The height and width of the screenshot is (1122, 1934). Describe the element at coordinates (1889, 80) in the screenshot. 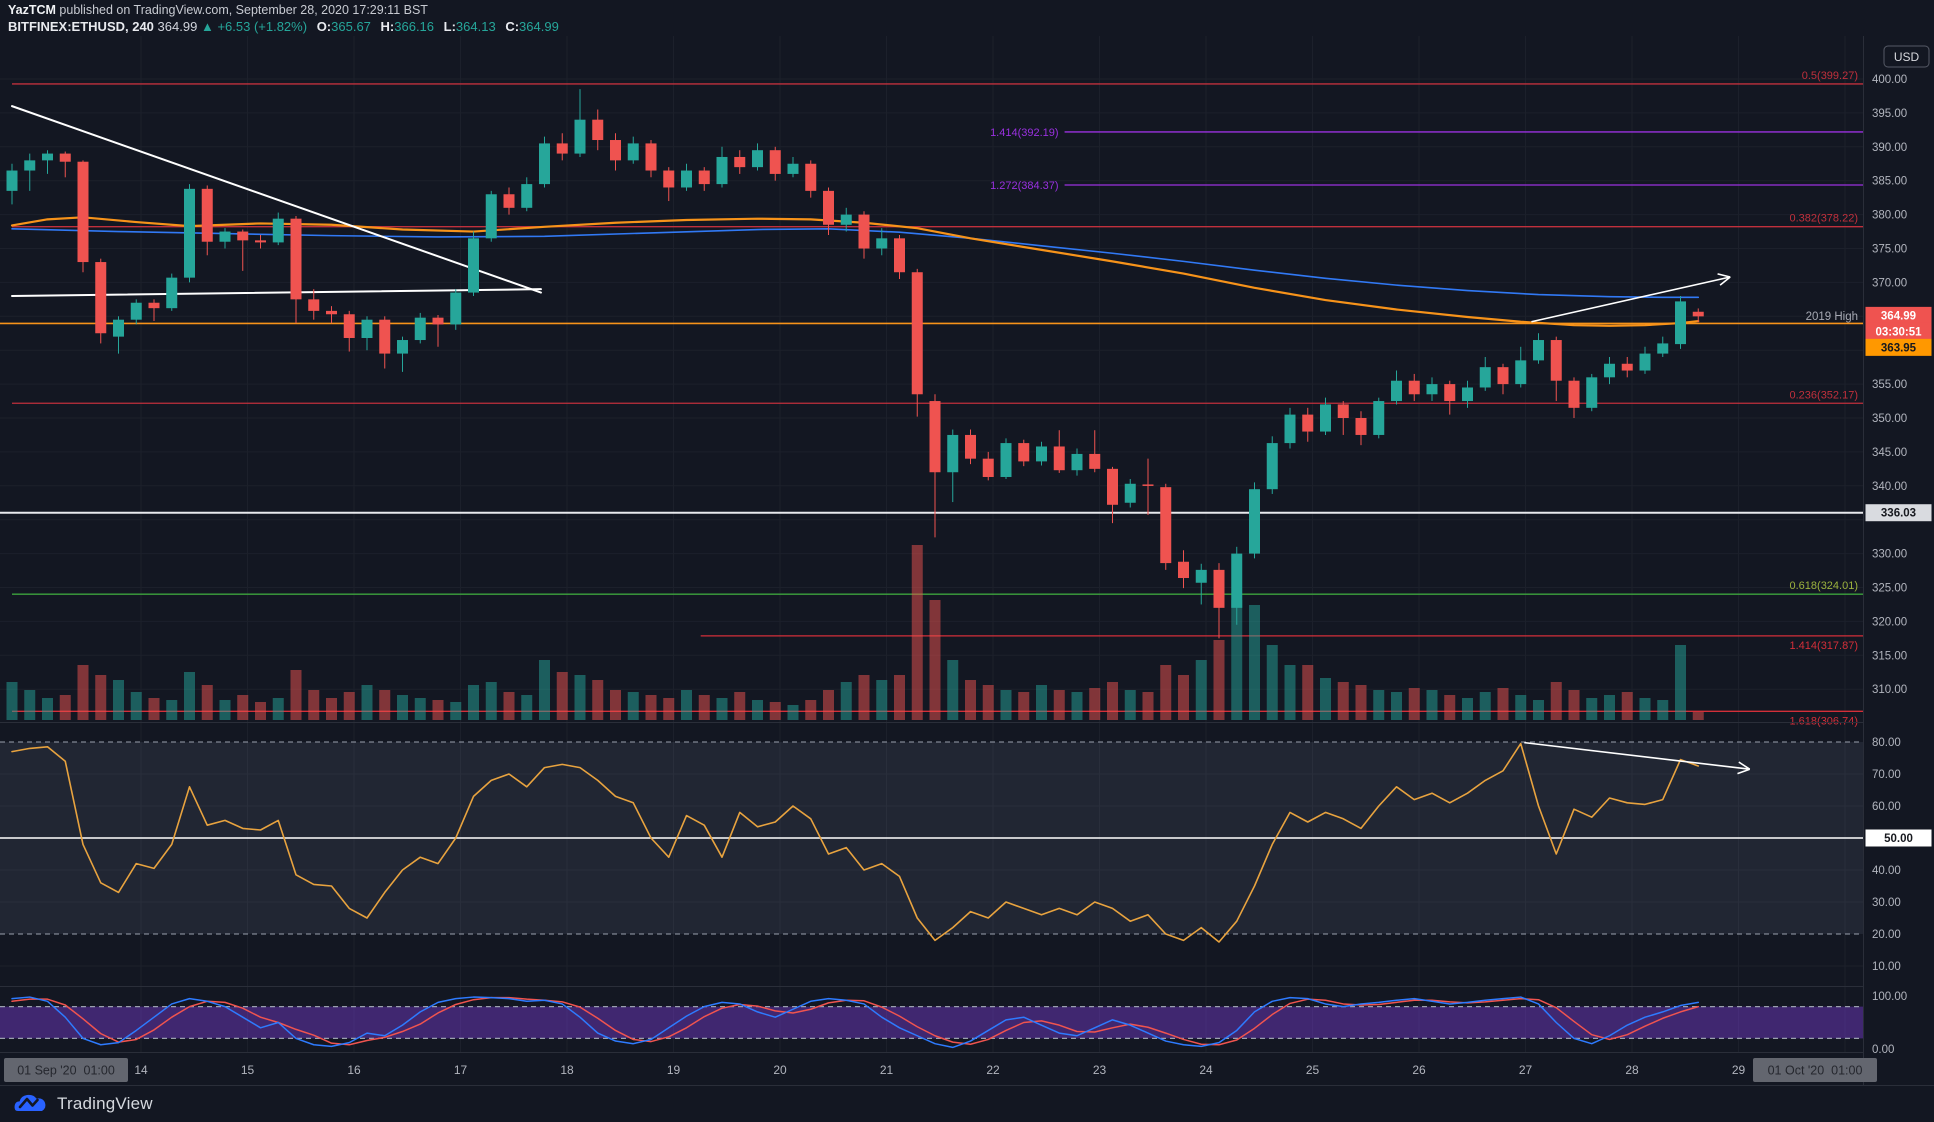

I see `svg-text: 400.00` at that location.